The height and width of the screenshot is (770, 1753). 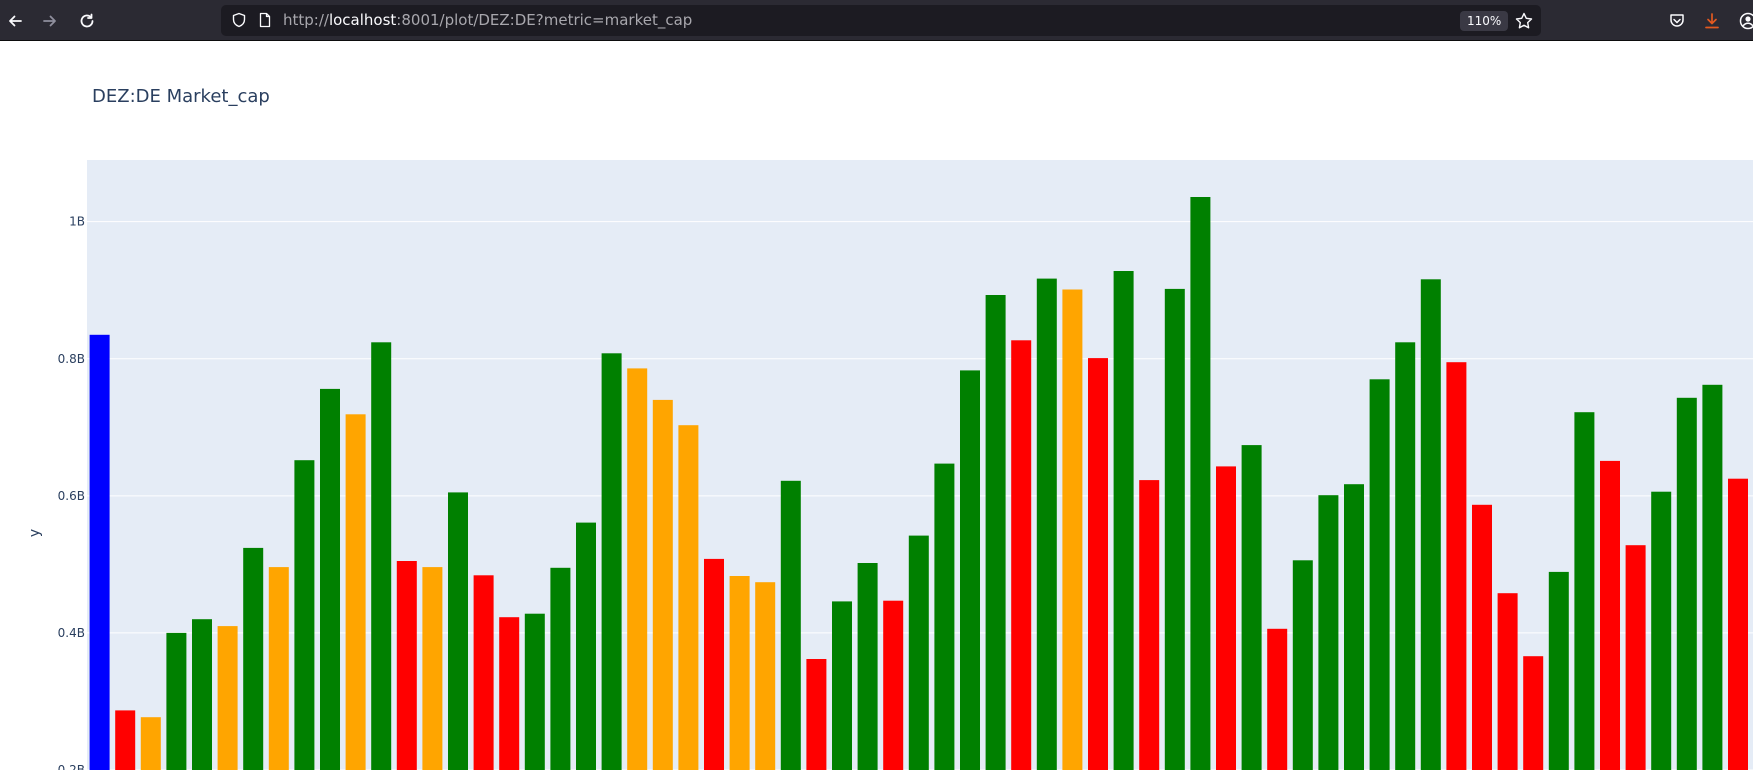 I want to click on chart-title: DEZ:DE Market_cap, so click(x=181, y=96).